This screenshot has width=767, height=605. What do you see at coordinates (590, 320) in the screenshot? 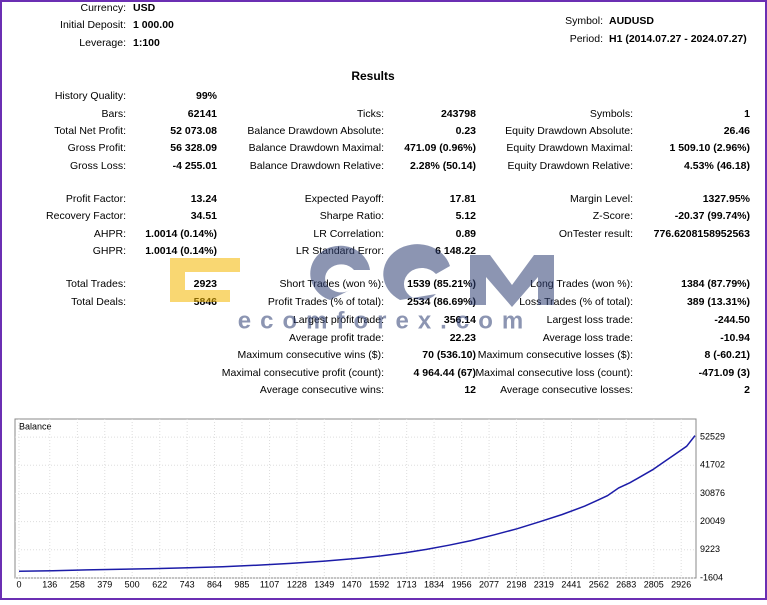
I see `result-label: Largest loss trade:` at bounding box center [590, 320].